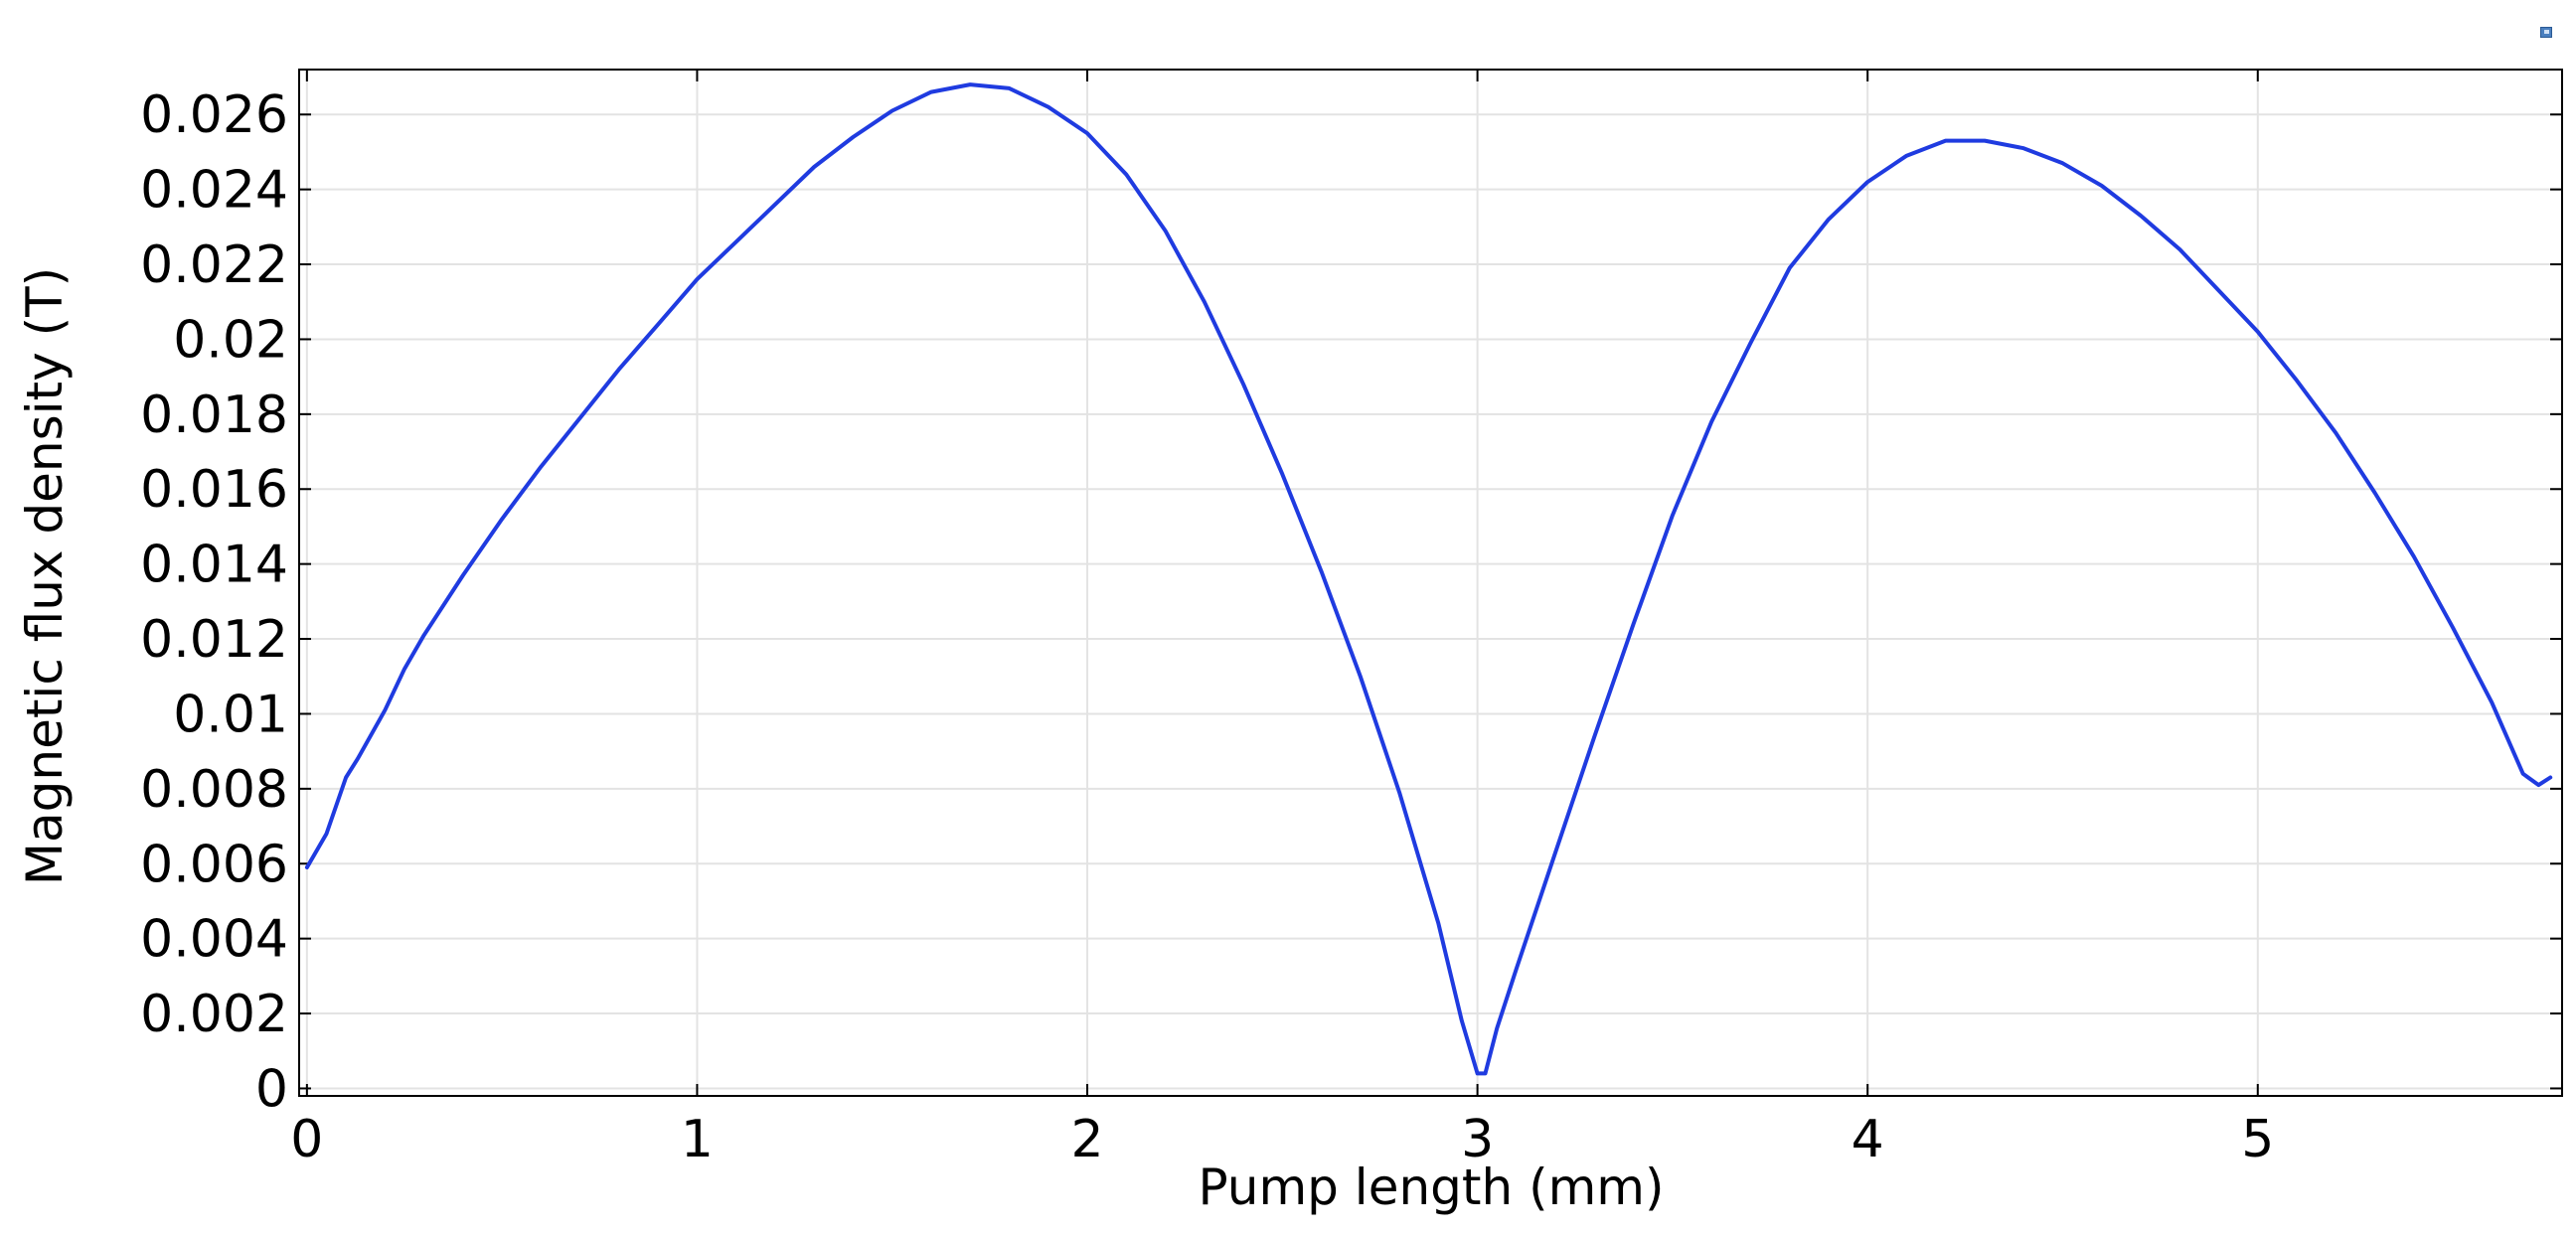  I want to click on y-tick-label: 0.012, so click(214, 640).